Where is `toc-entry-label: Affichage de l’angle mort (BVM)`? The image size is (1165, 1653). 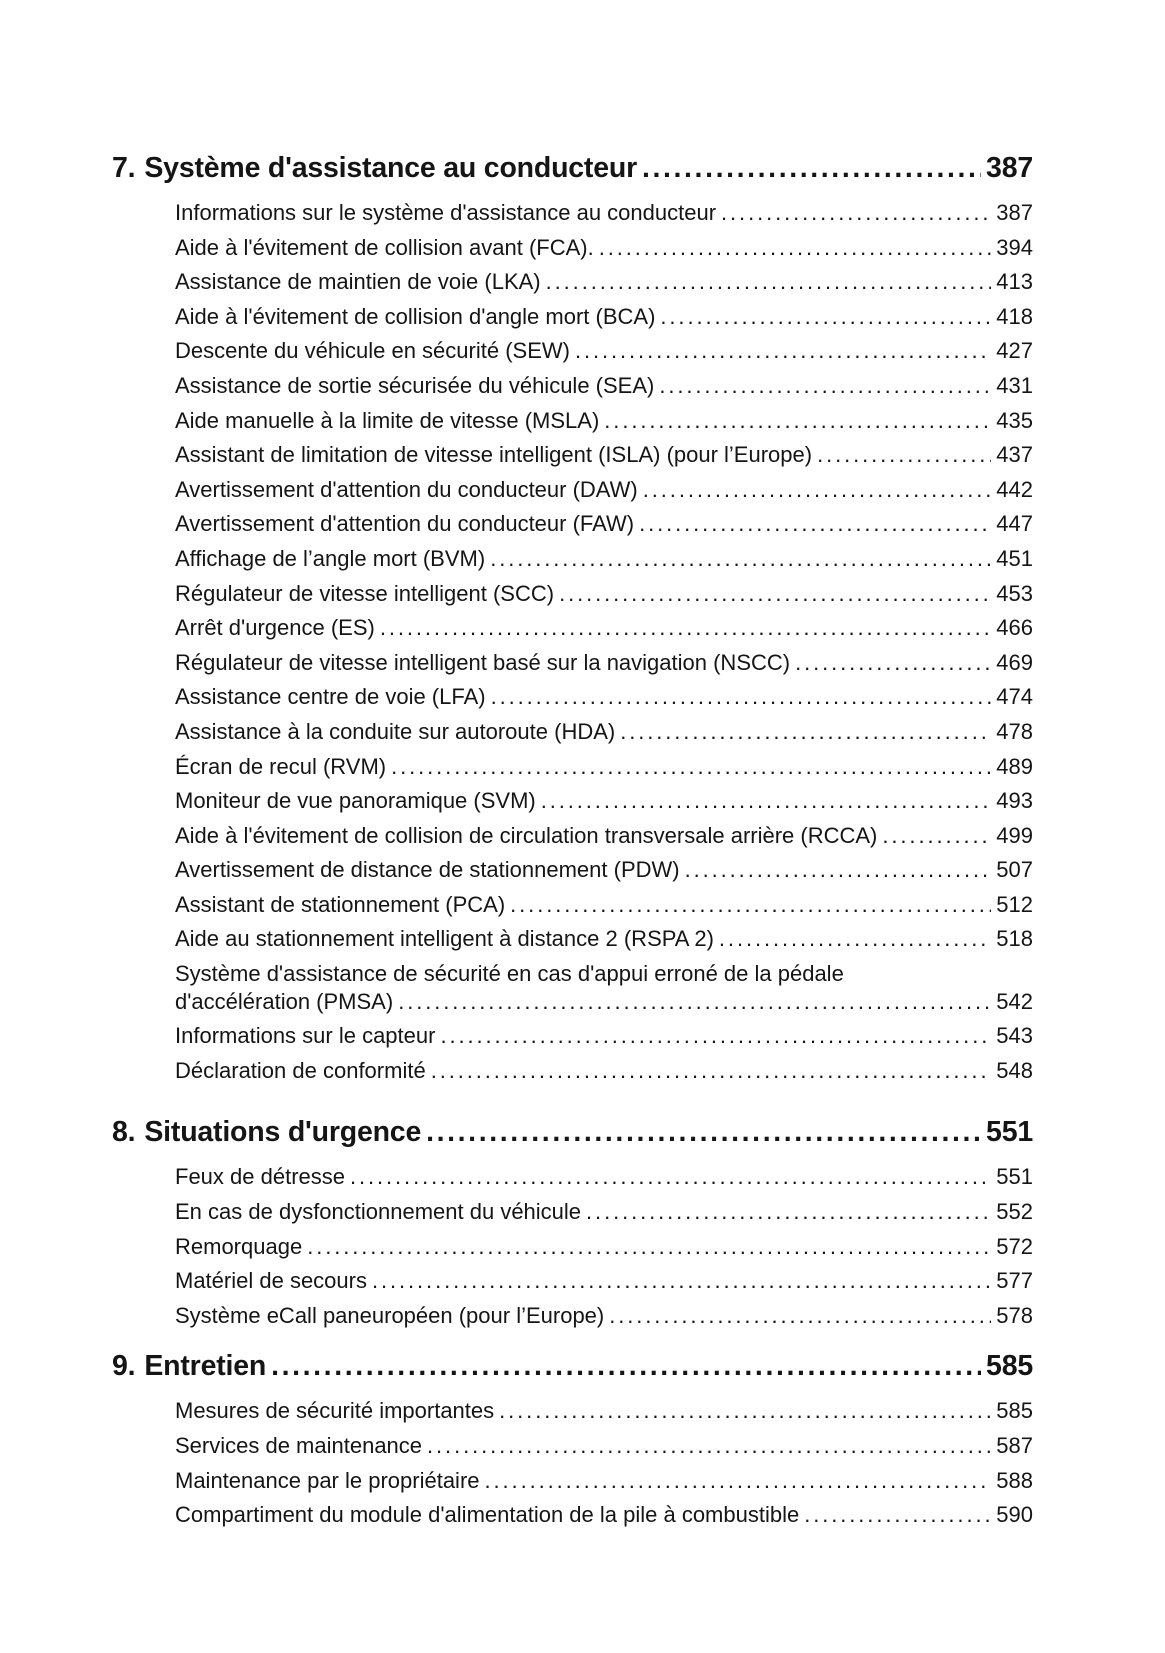 toc-entry-label: Affichage de l’angle mort (BVM) is located at coordinates (330, 558).